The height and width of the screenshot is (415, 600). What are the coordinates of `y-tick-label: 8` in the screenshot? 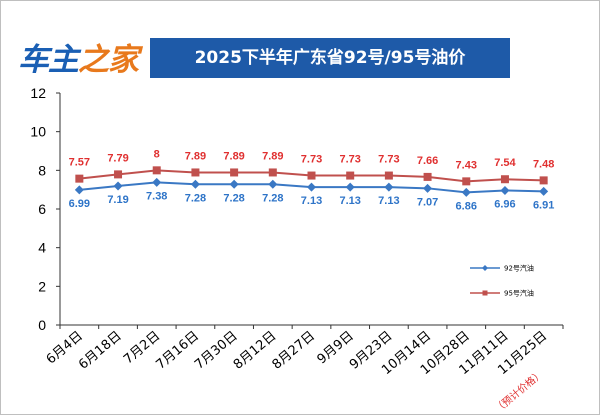 It's located at (42, 170).